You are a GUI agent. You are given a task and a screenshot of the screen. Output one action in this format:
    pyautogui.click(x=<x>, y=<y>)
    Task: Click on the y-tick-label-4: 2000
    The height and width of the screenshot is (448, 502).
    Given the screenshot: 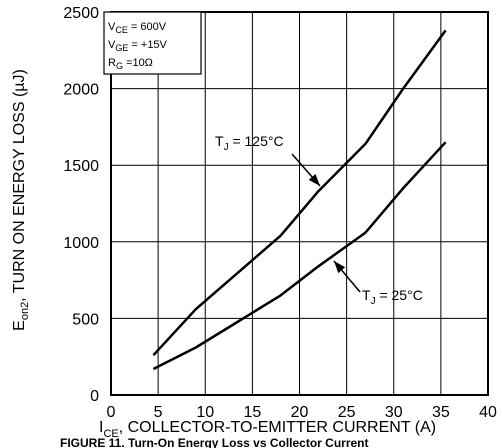 What is the action you would take?
    pyautogui.click(x=81, y=90)
    